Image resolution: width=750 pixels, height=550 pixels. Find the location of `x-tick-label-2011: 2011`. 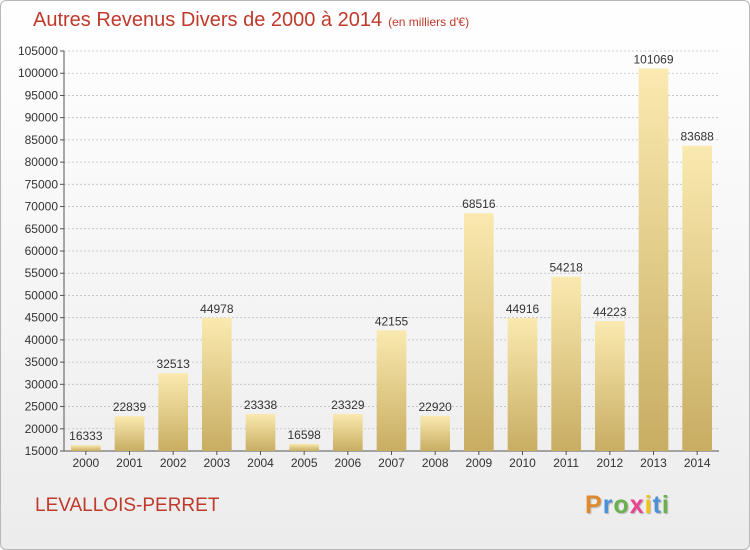

x-tick-label-2011: 2011 is located at coordinates (566, 463).